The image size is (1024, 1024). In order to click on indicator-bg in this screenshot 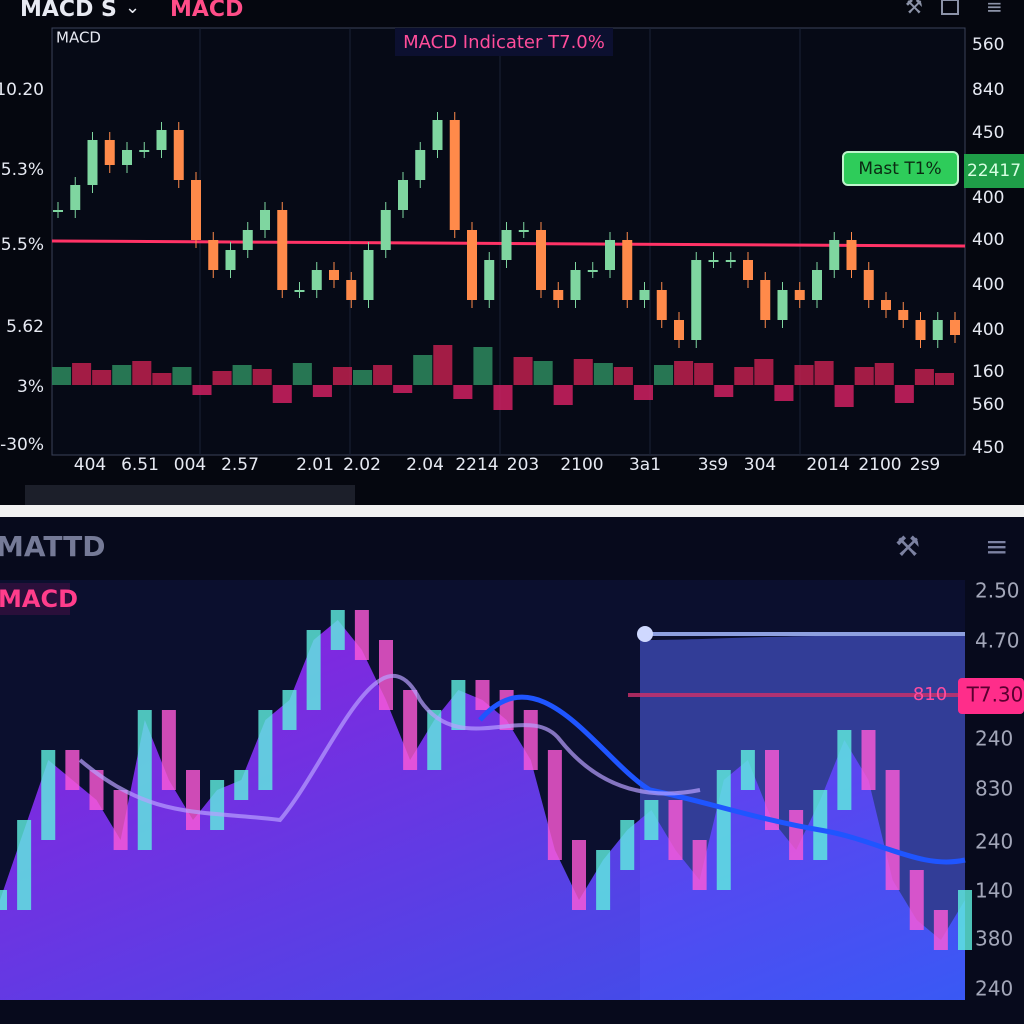, I will do `click(504, 42)`.